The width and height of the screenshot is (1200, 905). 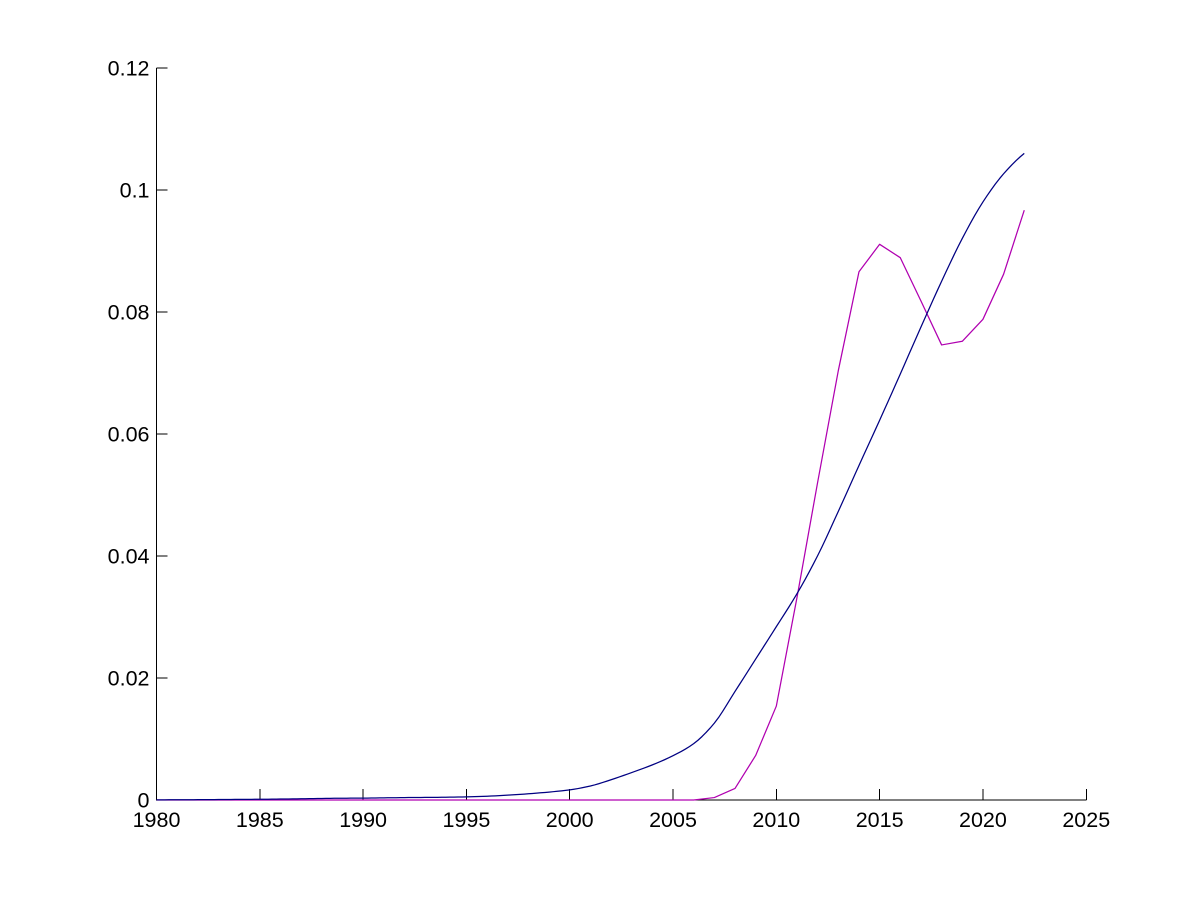 What do you see at coordinates (157, 820) in the screenshot?
I see `svg-text: 1980` at bounding box center [157, 820].